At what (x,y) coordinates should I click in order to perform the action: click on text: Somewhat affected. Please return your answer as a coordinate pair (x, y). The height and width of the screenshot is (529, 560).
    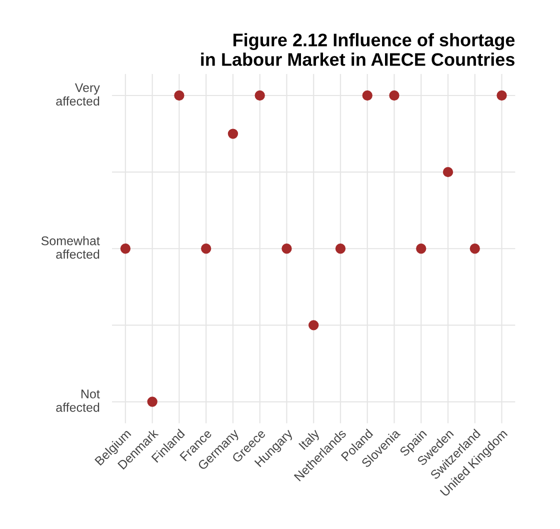
    Looking at the image, I should click on (70, 247).